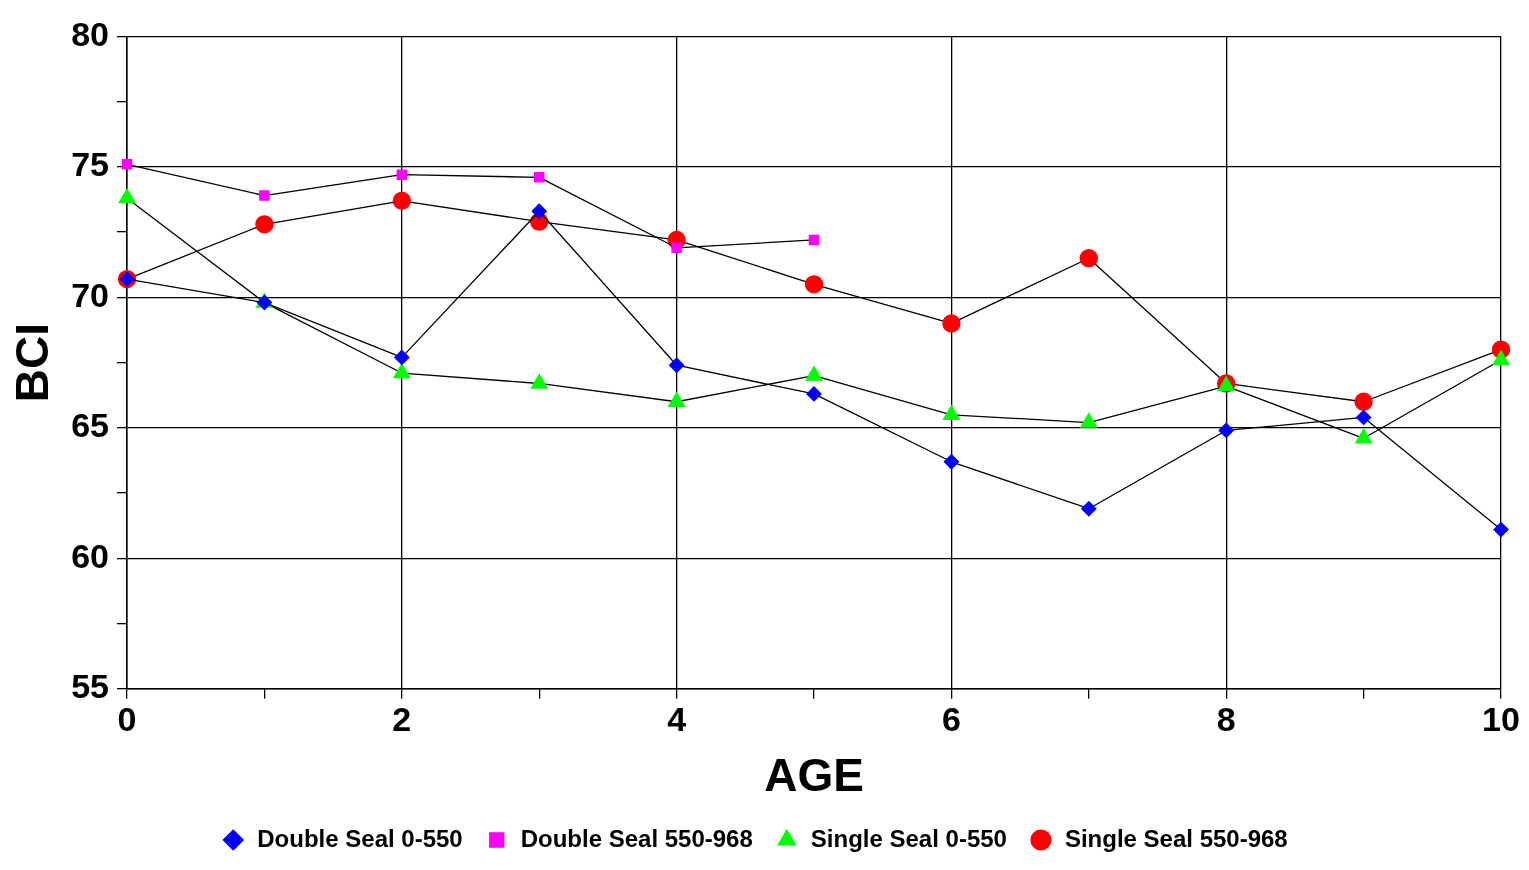 Image resolution: width=1529 pixels, height=870 pixels. I want to click on x-tick-label: 8, so click(1226, 719).